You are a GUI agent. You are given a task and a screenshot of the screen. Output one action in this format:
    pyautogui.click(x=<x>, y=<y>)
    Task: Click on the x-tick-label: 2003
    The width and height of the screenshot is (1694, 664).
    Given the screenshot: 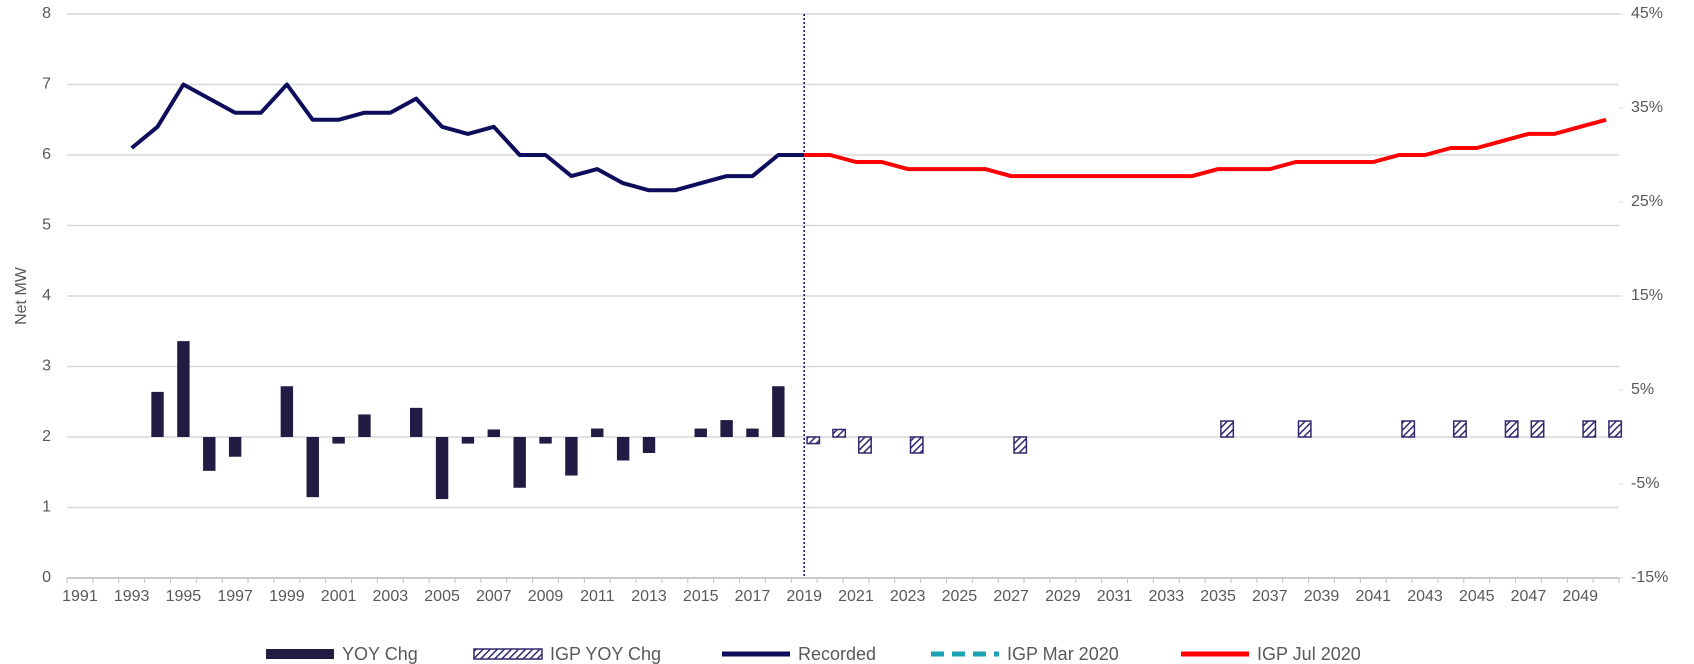 What is the action you would take?
    pyautogui.click(x=391, y=596)
    